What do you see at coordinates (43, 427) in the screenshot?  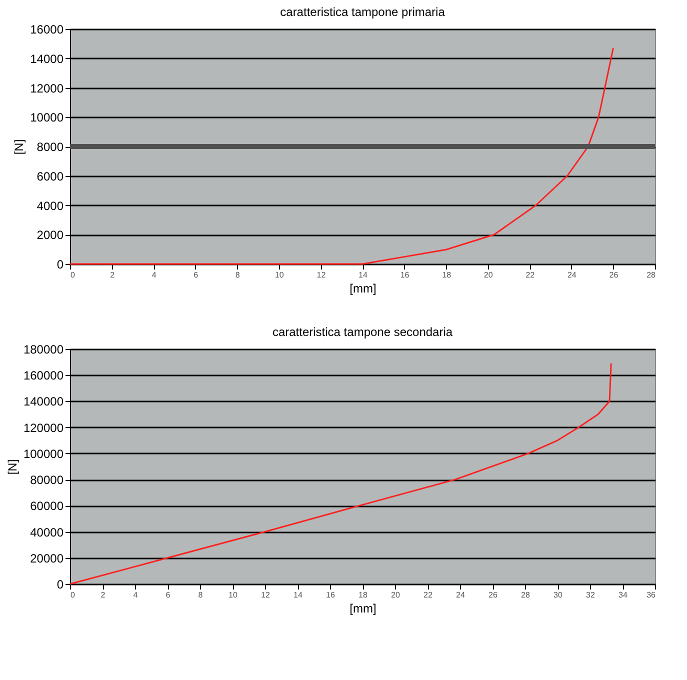 I see `y-tick-label: 120000` at bounding box center [43, 427].